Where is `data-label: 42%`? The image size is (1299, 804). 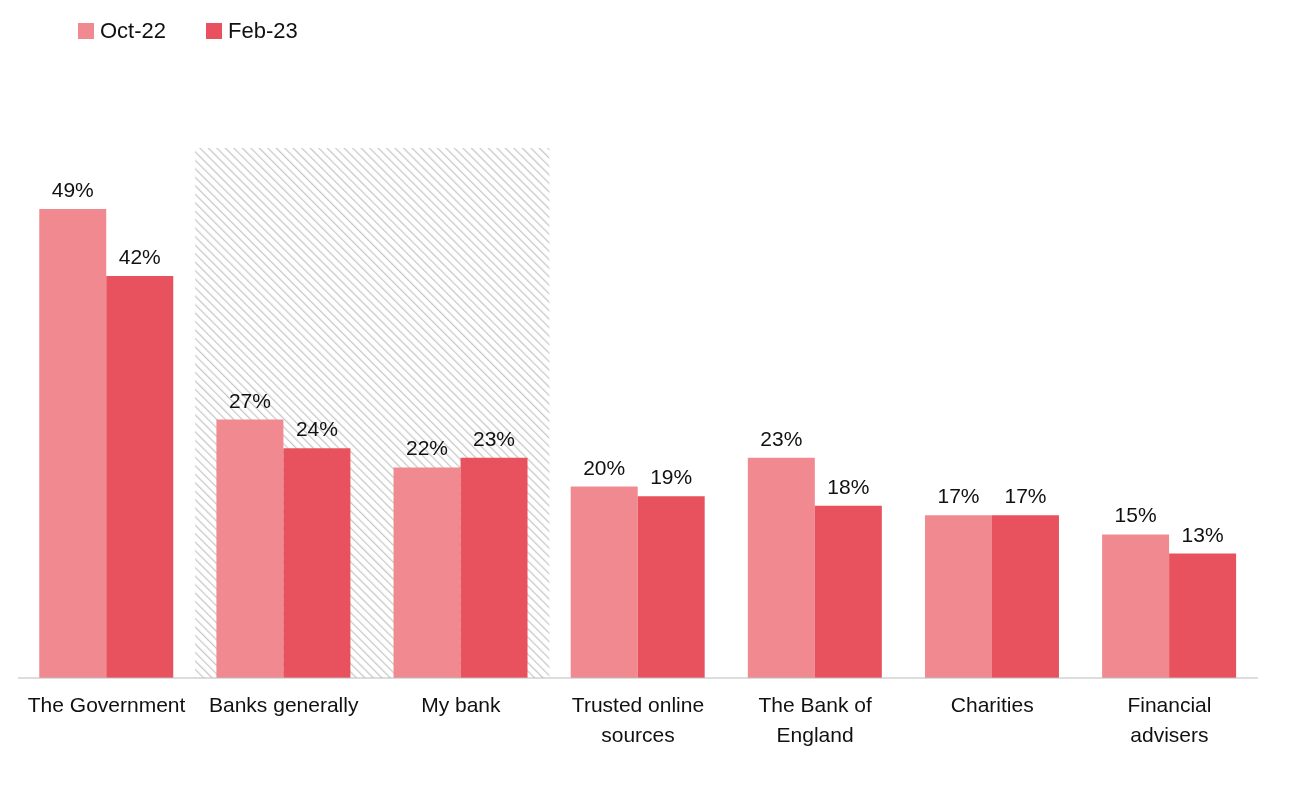
data-label: 42% is located at coordinates (139, 256).